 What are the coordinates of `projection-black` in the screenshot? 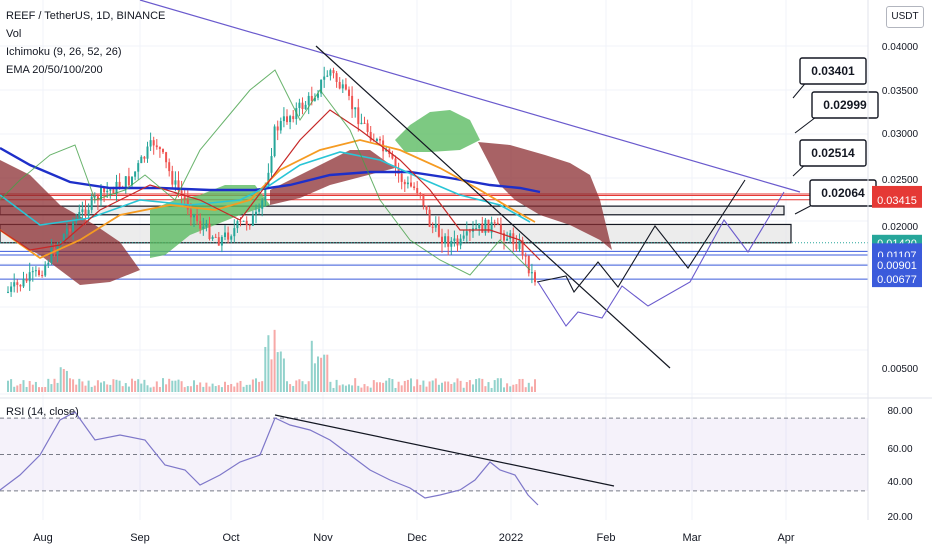 It's located at (641, 236).